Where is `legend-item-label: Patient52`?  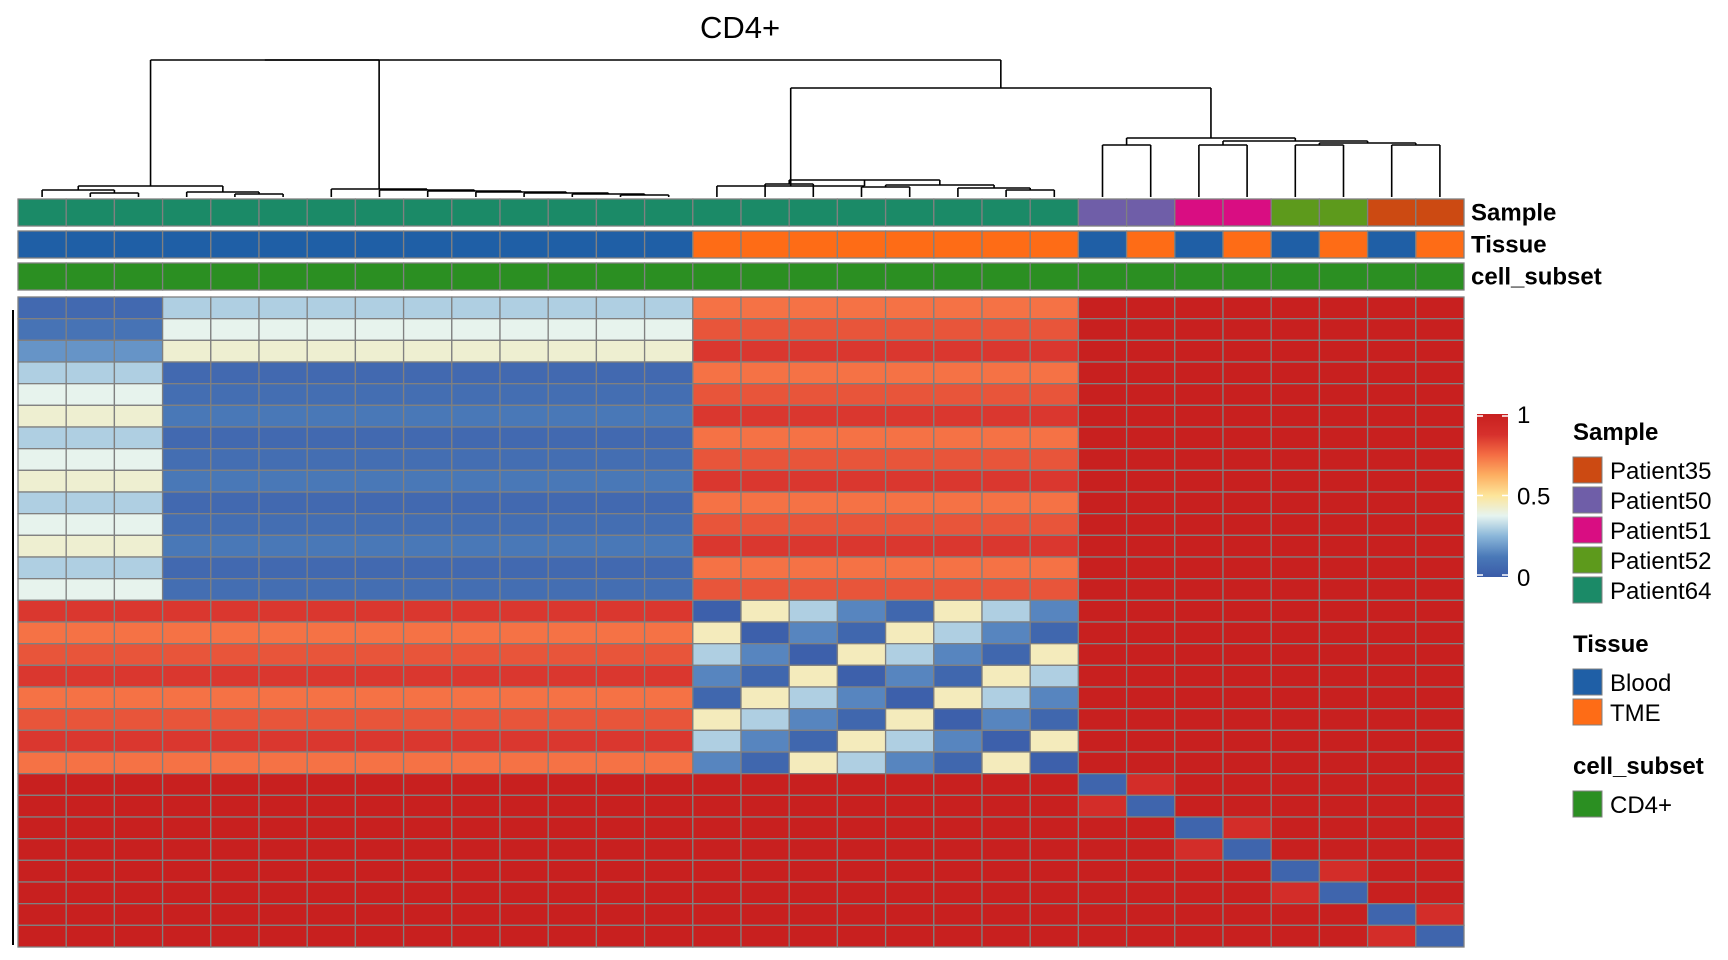 legend-item-label: Patient52 is located at coordinates (1660, 561).